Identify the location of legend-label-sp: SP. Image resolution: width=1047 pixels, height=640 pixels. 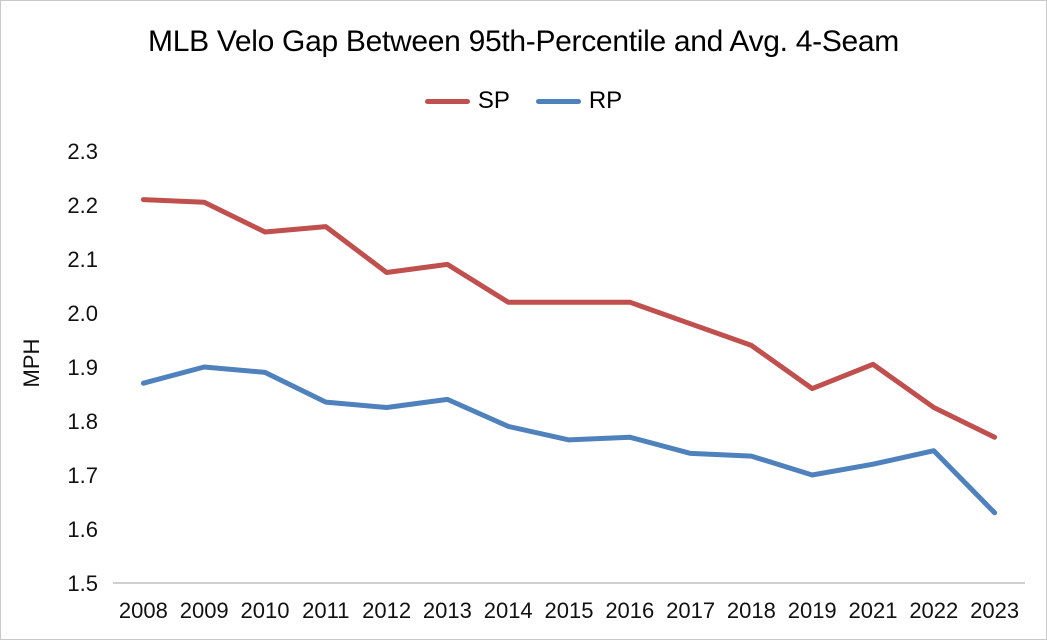
(493, 100).